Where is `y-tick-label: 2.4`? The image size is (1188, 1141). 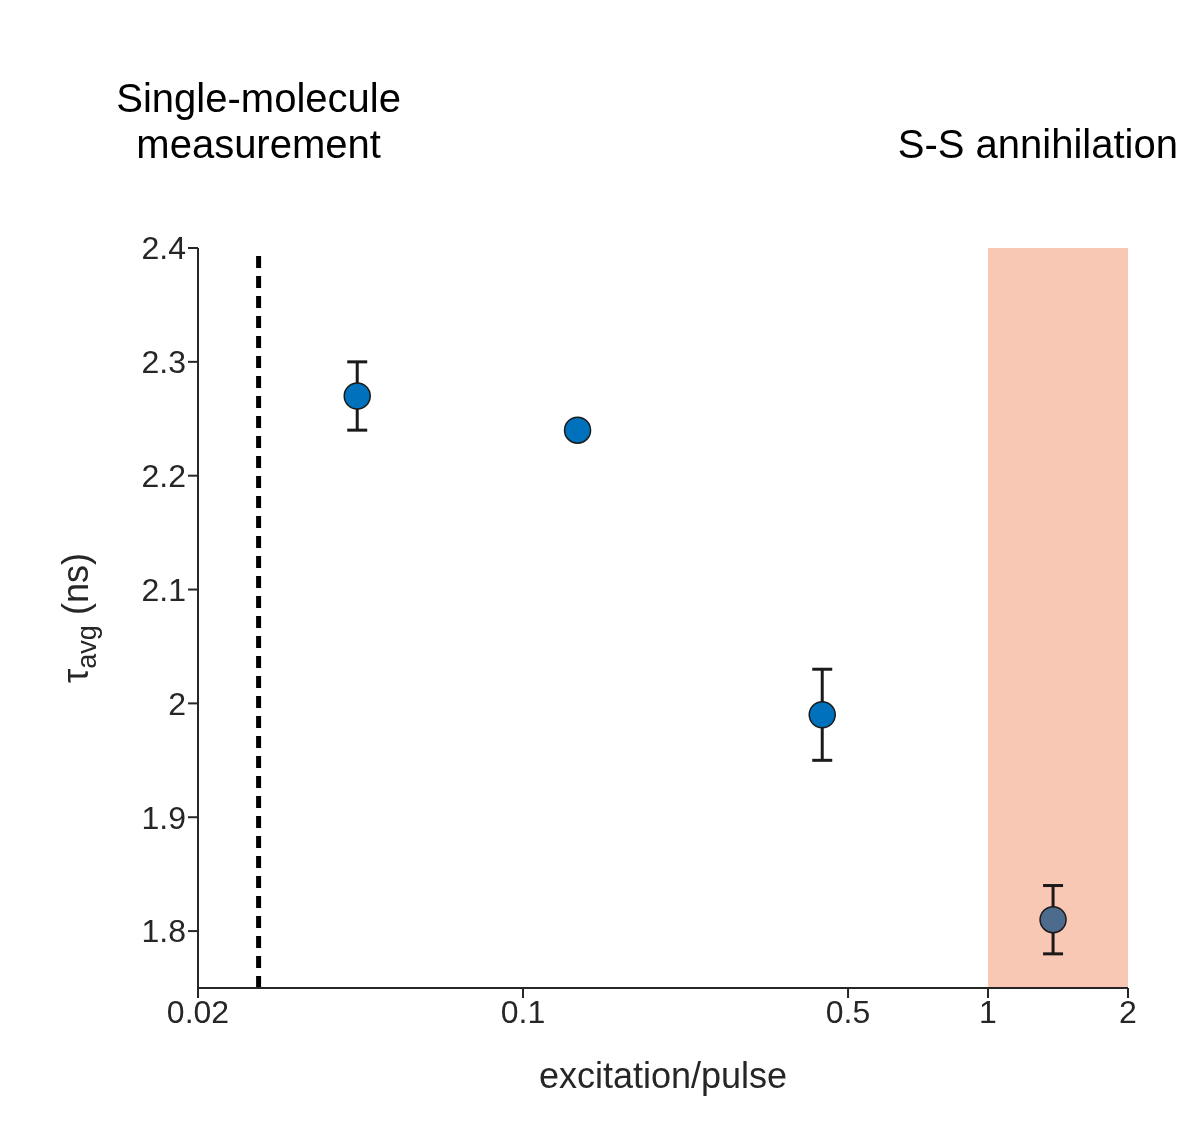 y-tick-label: 2.4 is located at coordinates (163, 248).